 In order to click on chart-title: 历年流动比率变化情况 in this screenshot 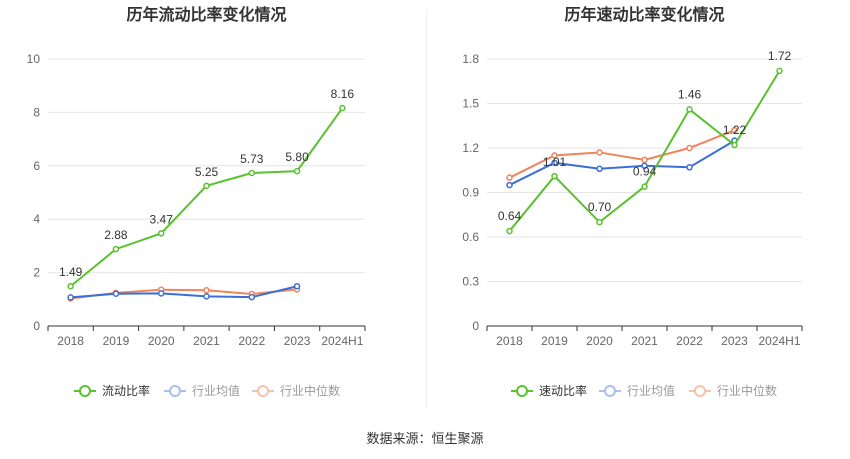, I will do `click(206, 14)`.